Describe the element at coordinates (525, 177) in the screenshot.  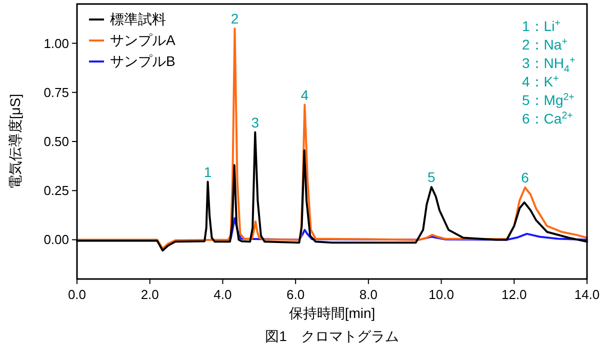
I see `annotation: 6` at that location.